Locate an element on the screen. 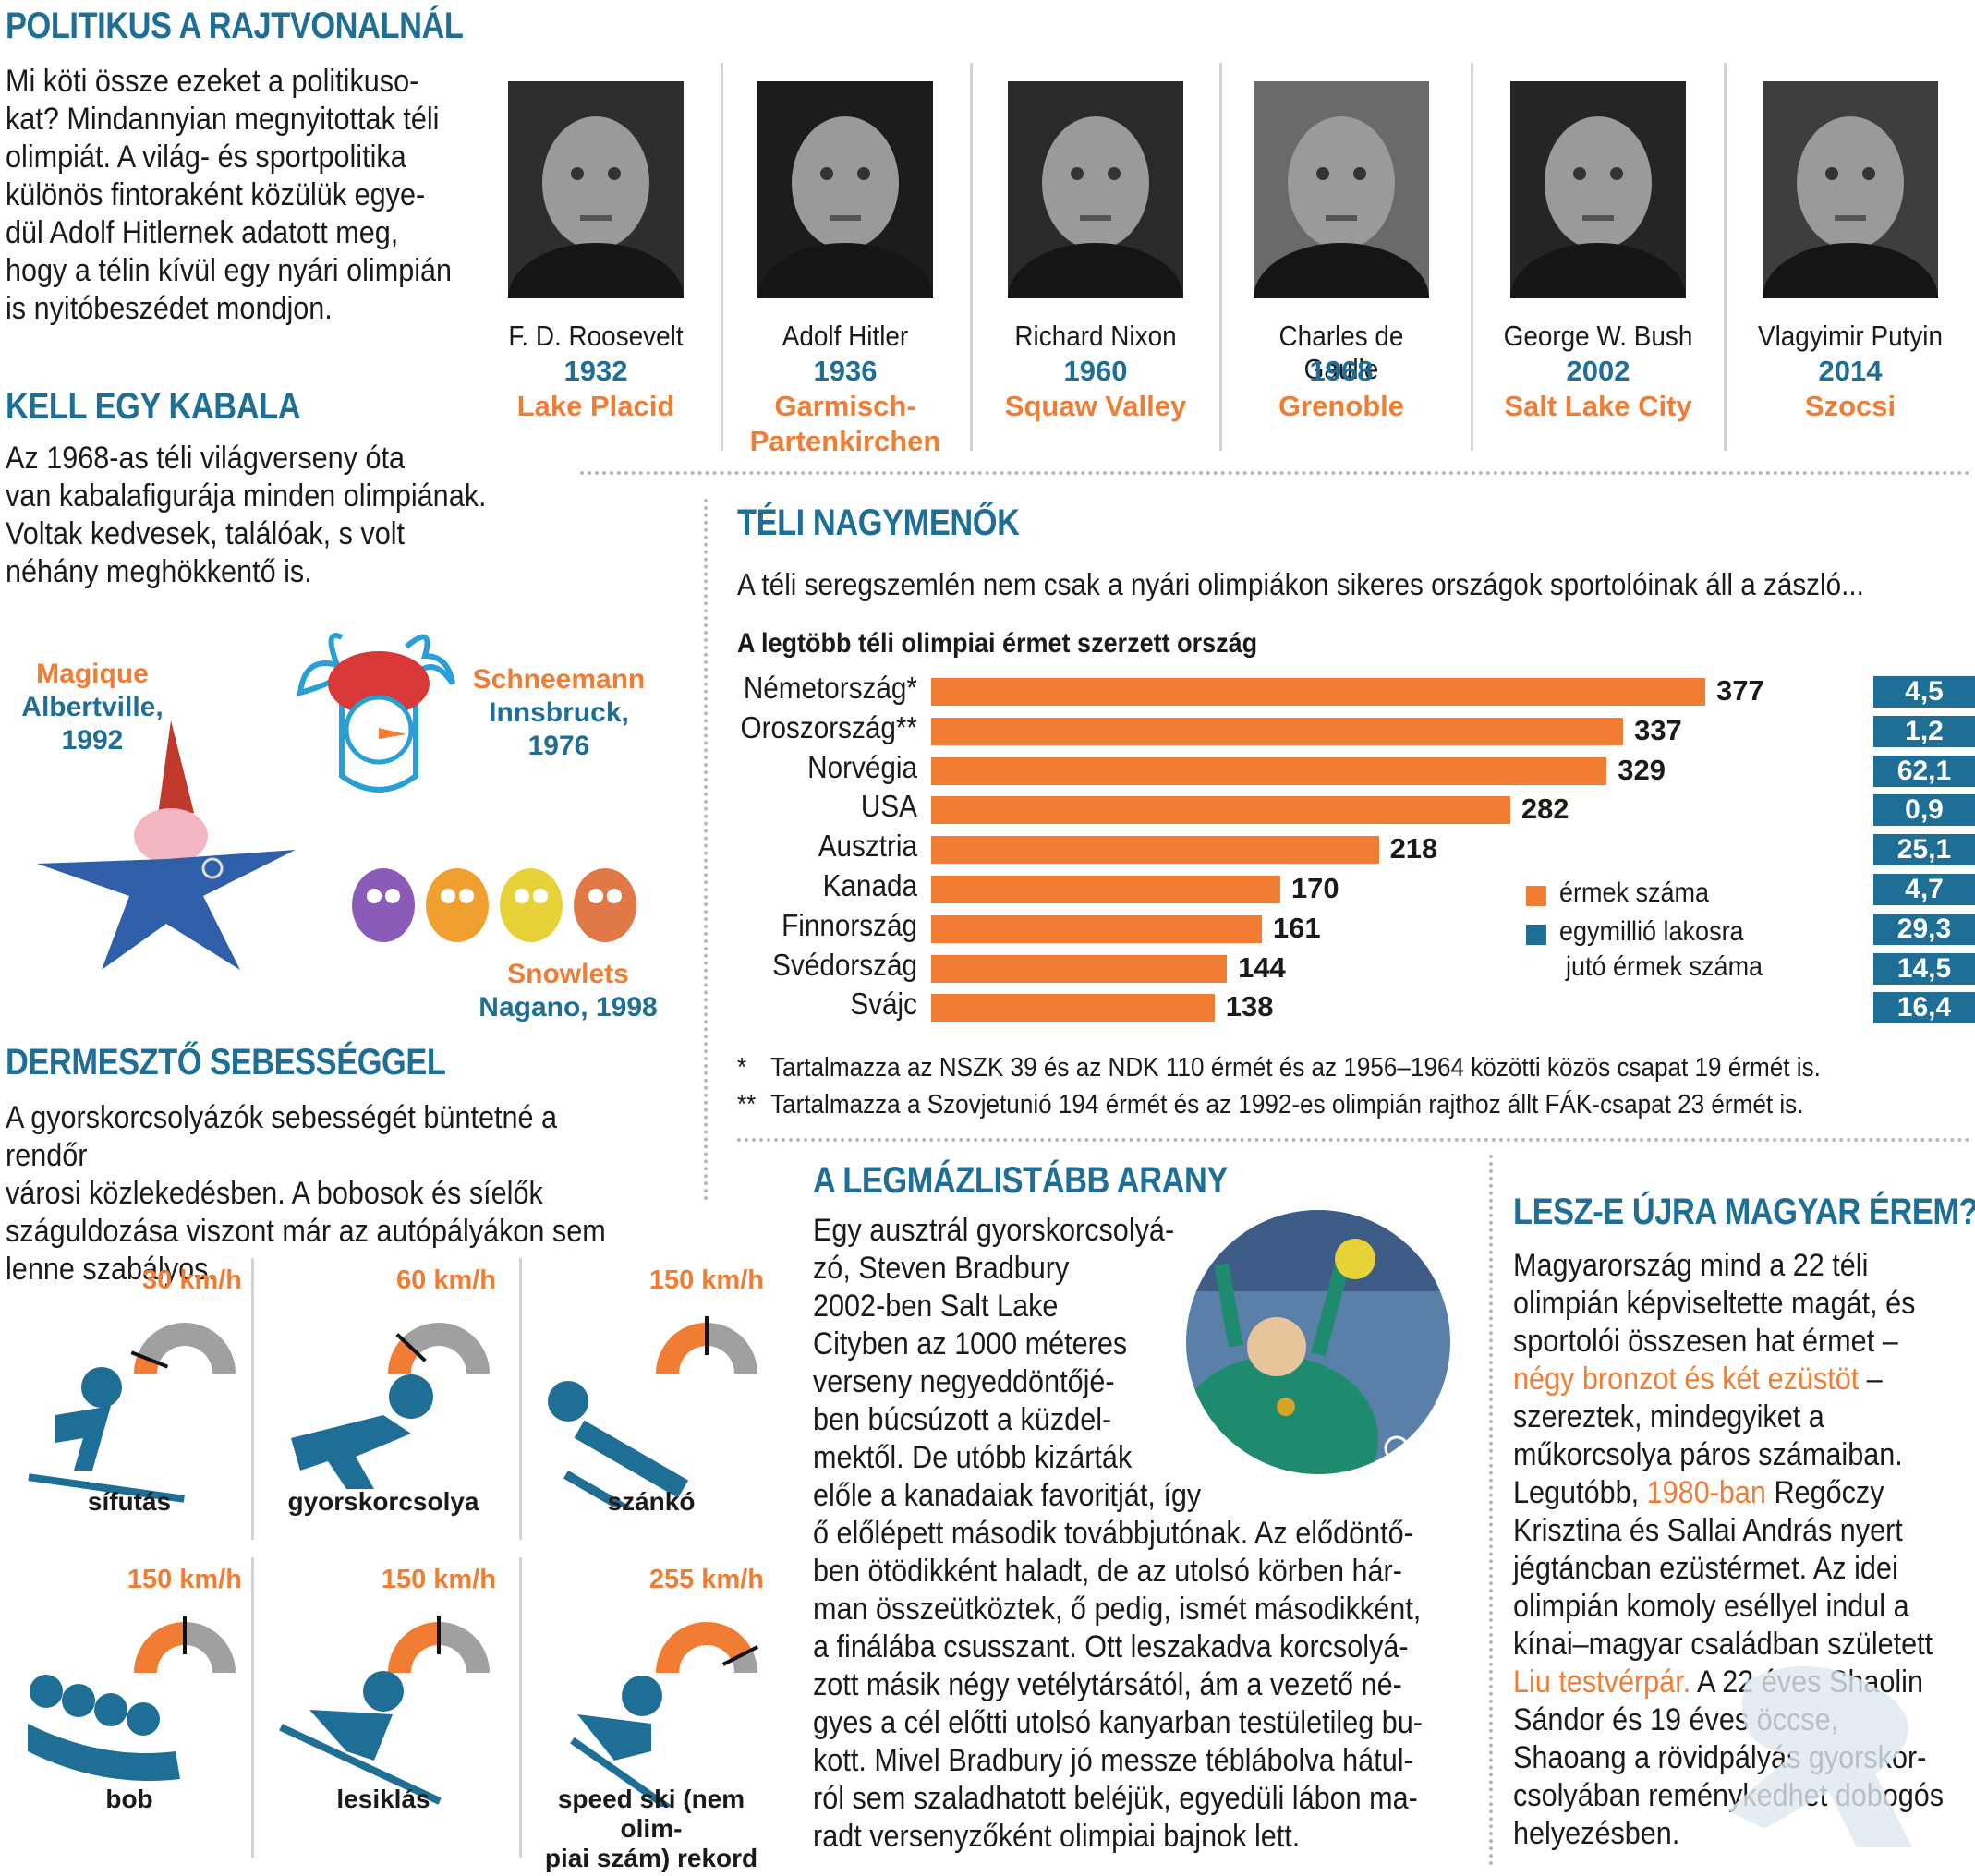 The height and width of the screenshot is (1876, 1975). mascot-snowlets-label: Snowlets Nagano, 1998 is located at coordinates (568, 991).